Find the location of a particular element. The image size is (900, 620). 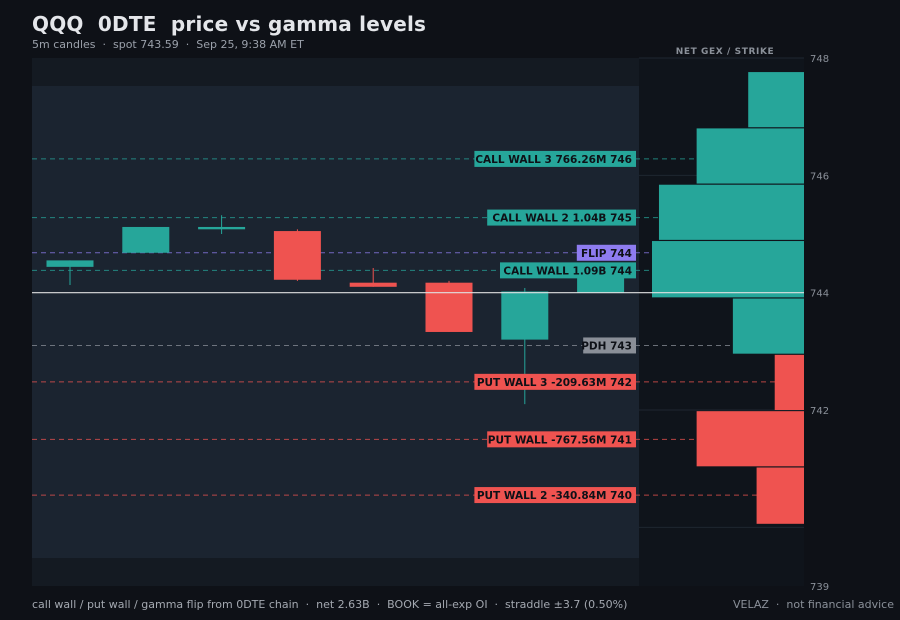

y-tick-label: 744 is located at coordinates (819, 294).